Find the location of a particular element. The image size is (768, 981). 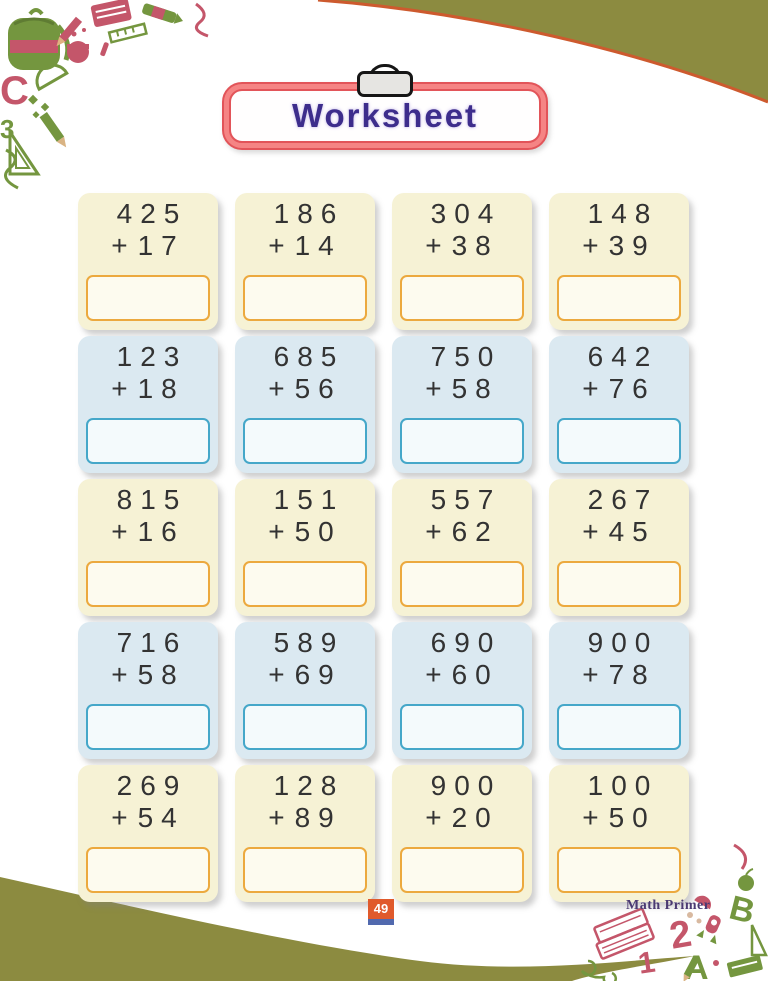

addend-top: 716 is located at coordinates (152, 642).